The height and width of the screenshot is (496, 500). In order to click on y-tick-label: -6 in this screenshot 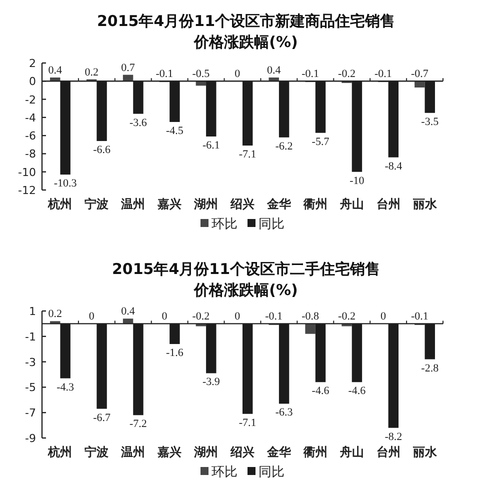, I will do `click(30, 136)`.